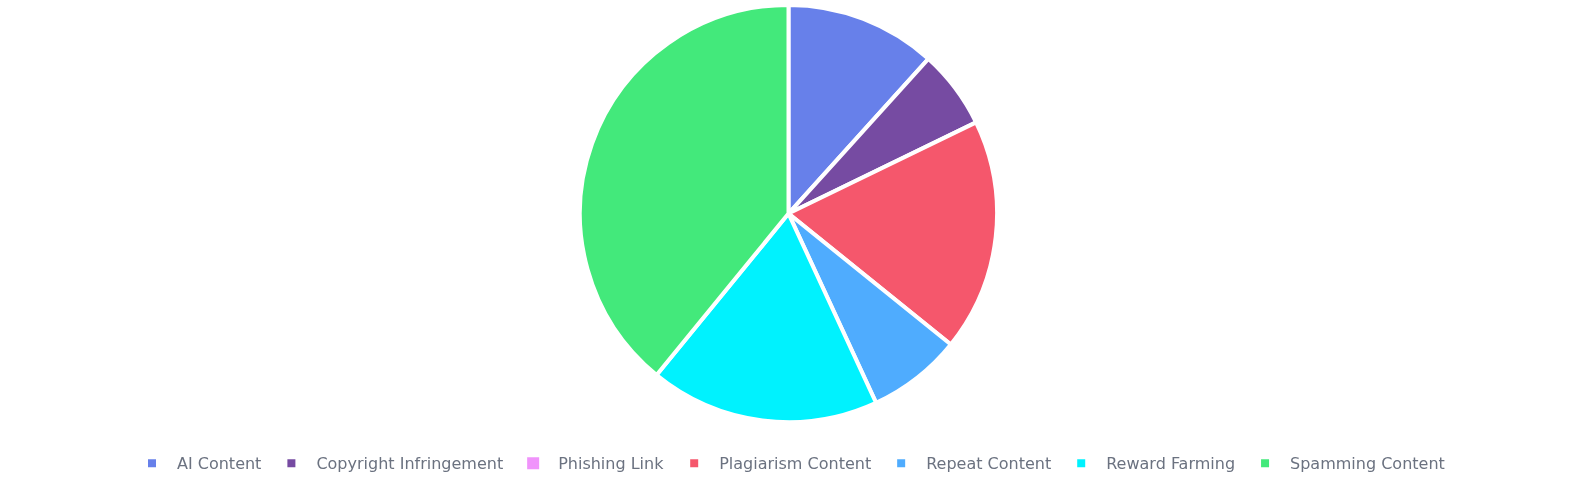 The width and height of the screenshot is (1577, 495). Describe the element at coordinates (989, 464) in the screenshot. I see `legend-label: Repeat Content` at that location.